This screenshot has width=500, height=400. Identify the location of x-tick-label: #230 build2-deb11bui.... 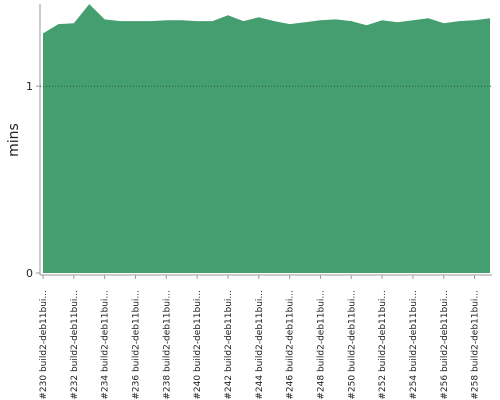
(44, 345).